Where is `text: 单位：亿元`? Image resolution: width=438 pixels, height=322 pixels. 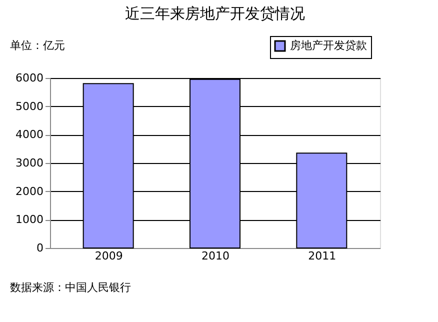 text: 单位：亿元 is located at coordinates (37, 45).